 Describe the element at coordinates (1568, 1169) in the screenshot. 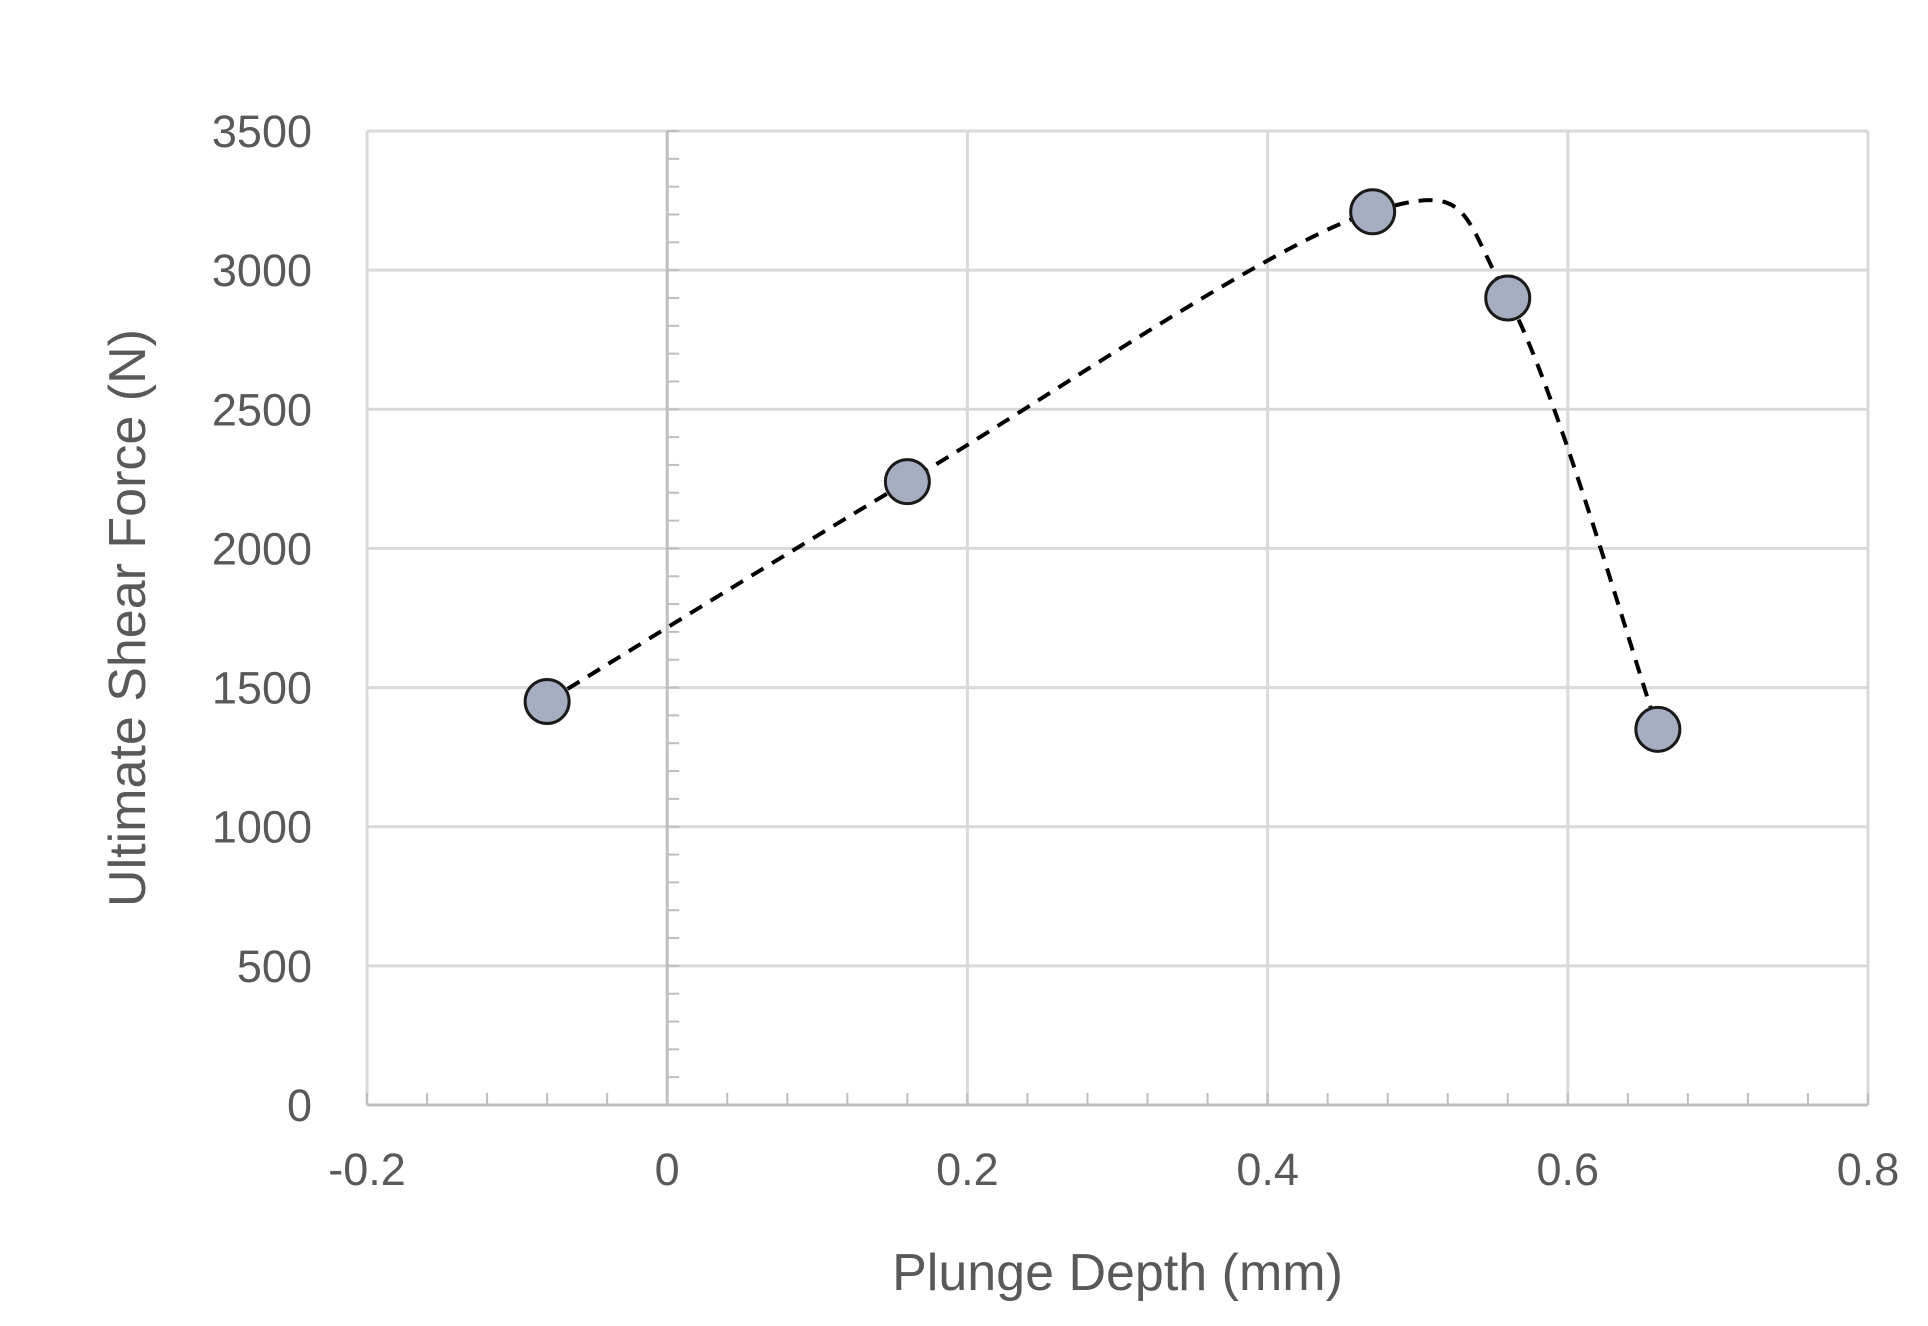

I see `x-tick-label: 0.6` at that location.